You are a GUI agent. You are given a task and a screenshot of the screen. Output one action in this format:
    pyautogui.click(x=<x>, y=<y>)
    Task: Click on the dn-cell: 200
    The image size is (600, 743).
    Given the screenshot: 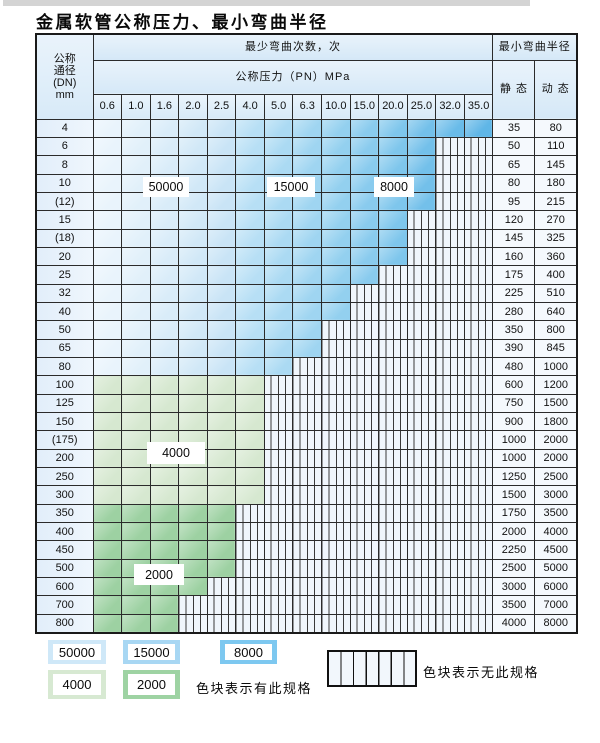 What is the action you would take?
    pyautogui.click(x=64, y=458)
    